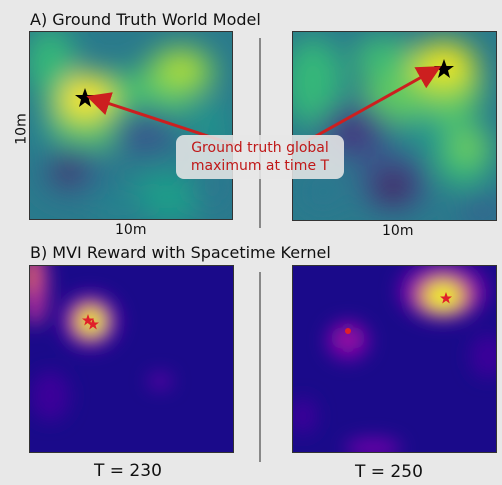  Describe the element at coordinates (398, 231) in the screenshot. I see `x-axis-label-right: 10m` at that location.